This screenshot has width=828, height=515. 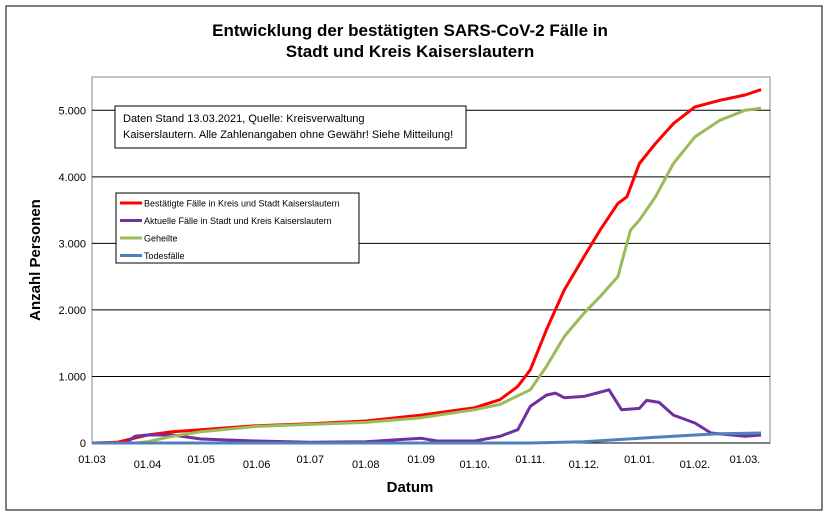 What do you see at coordinates (366, 465) in the screenshot?
I see `x-tick-label: 01.08` at bounding box center [366, 465].